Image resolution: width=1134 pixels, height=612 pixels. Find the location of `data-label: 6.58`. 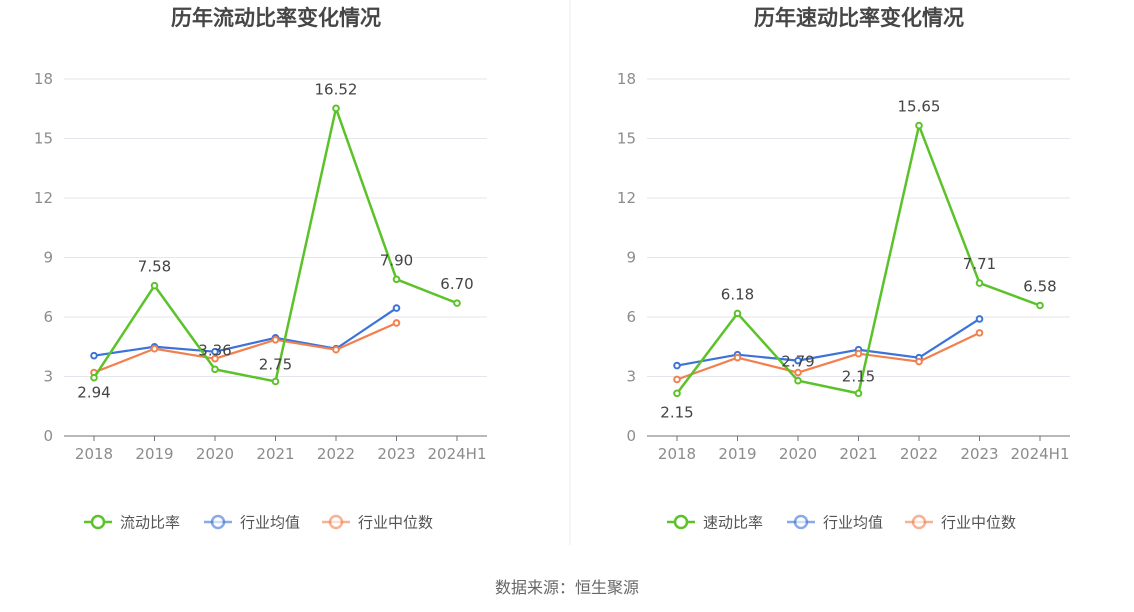

data-label: 6.58 is located at coordinates (1039, 286).